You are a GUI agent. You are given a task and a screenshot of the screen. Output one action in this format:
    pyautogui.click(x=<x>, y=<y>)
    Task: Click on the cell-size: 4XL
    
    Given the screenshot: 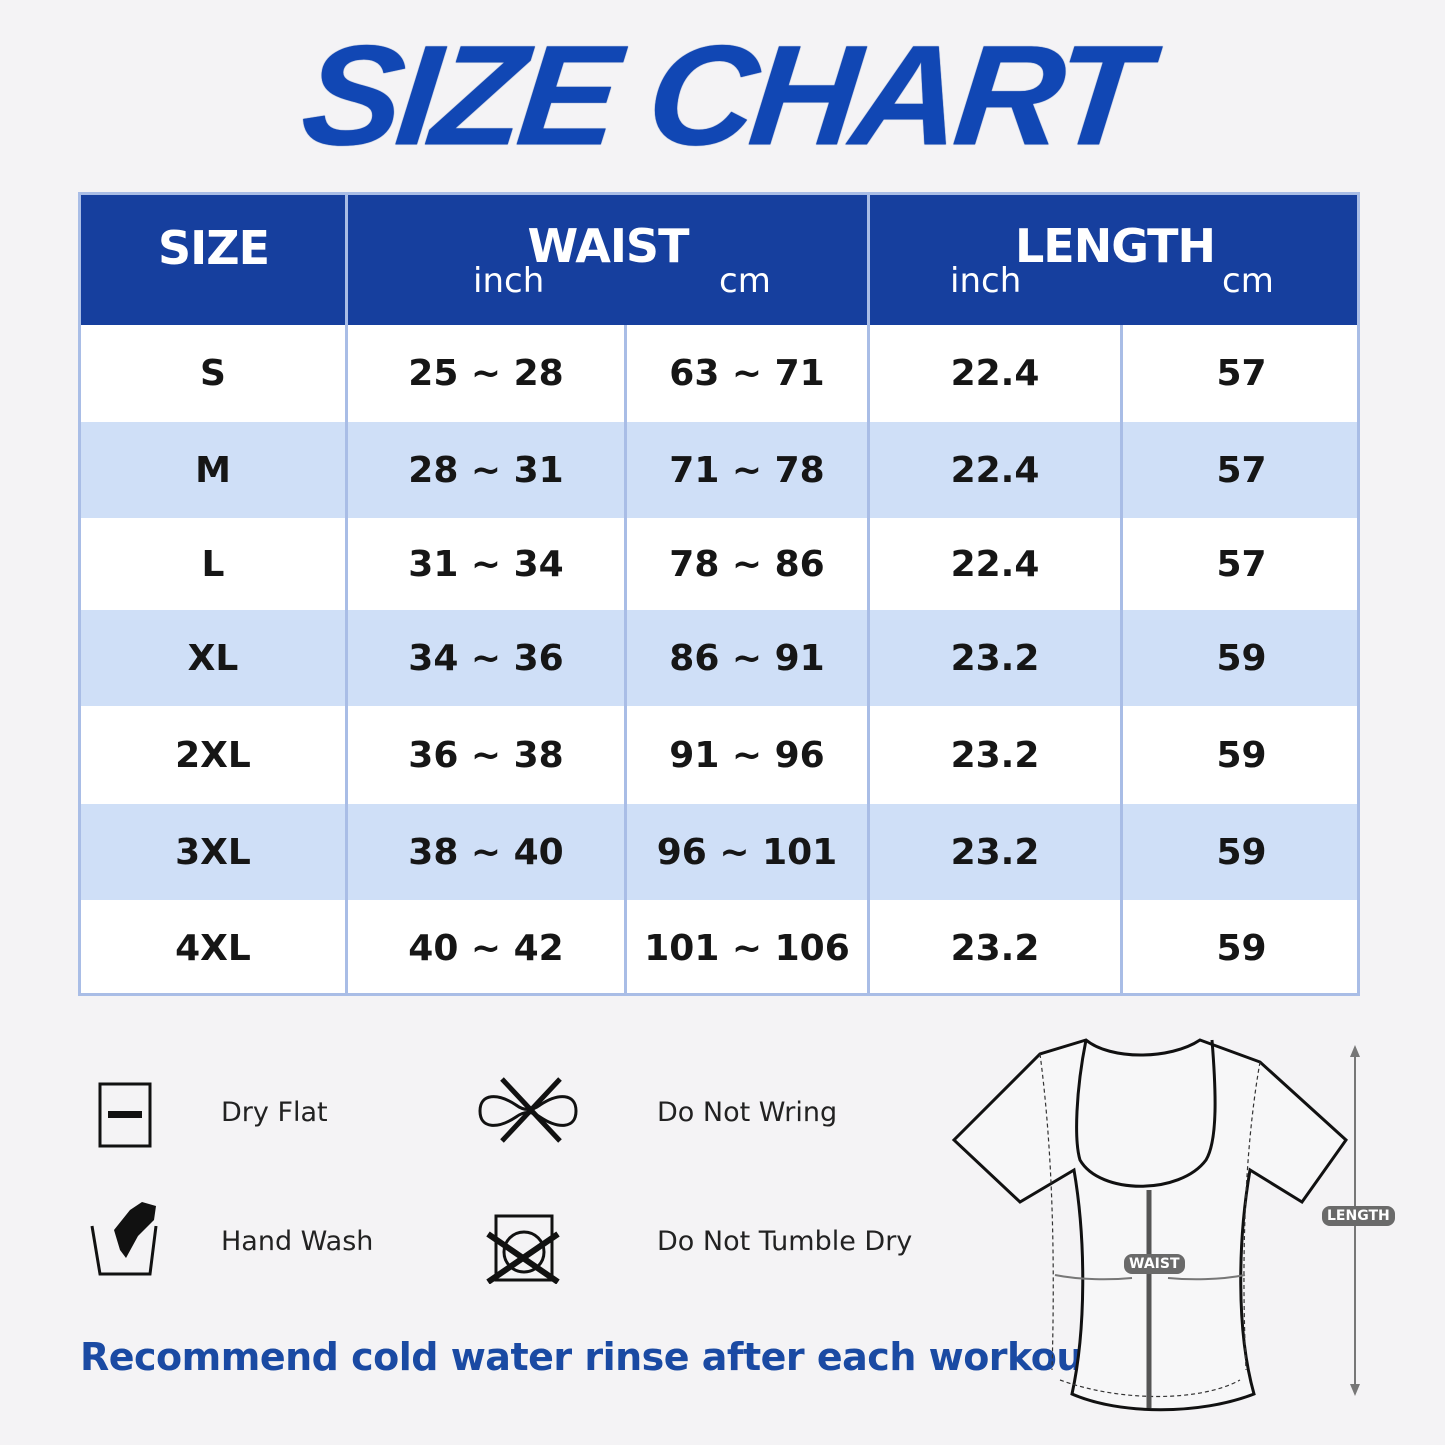 What is the action you would take?
    pyautogui.click(x=213, y=948)
    